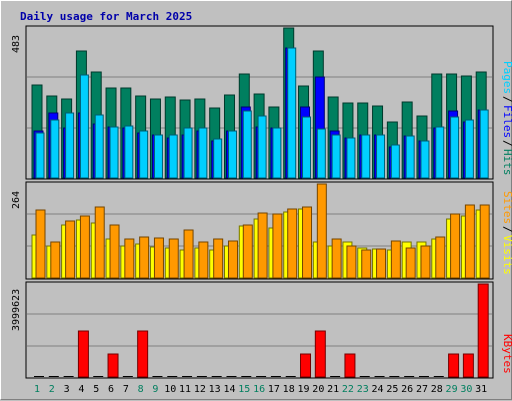 This screenshot has width=512, height=401. Describe the element at coordinates (141, 389) in the screenshot. I see `day-label: 8` at that location.